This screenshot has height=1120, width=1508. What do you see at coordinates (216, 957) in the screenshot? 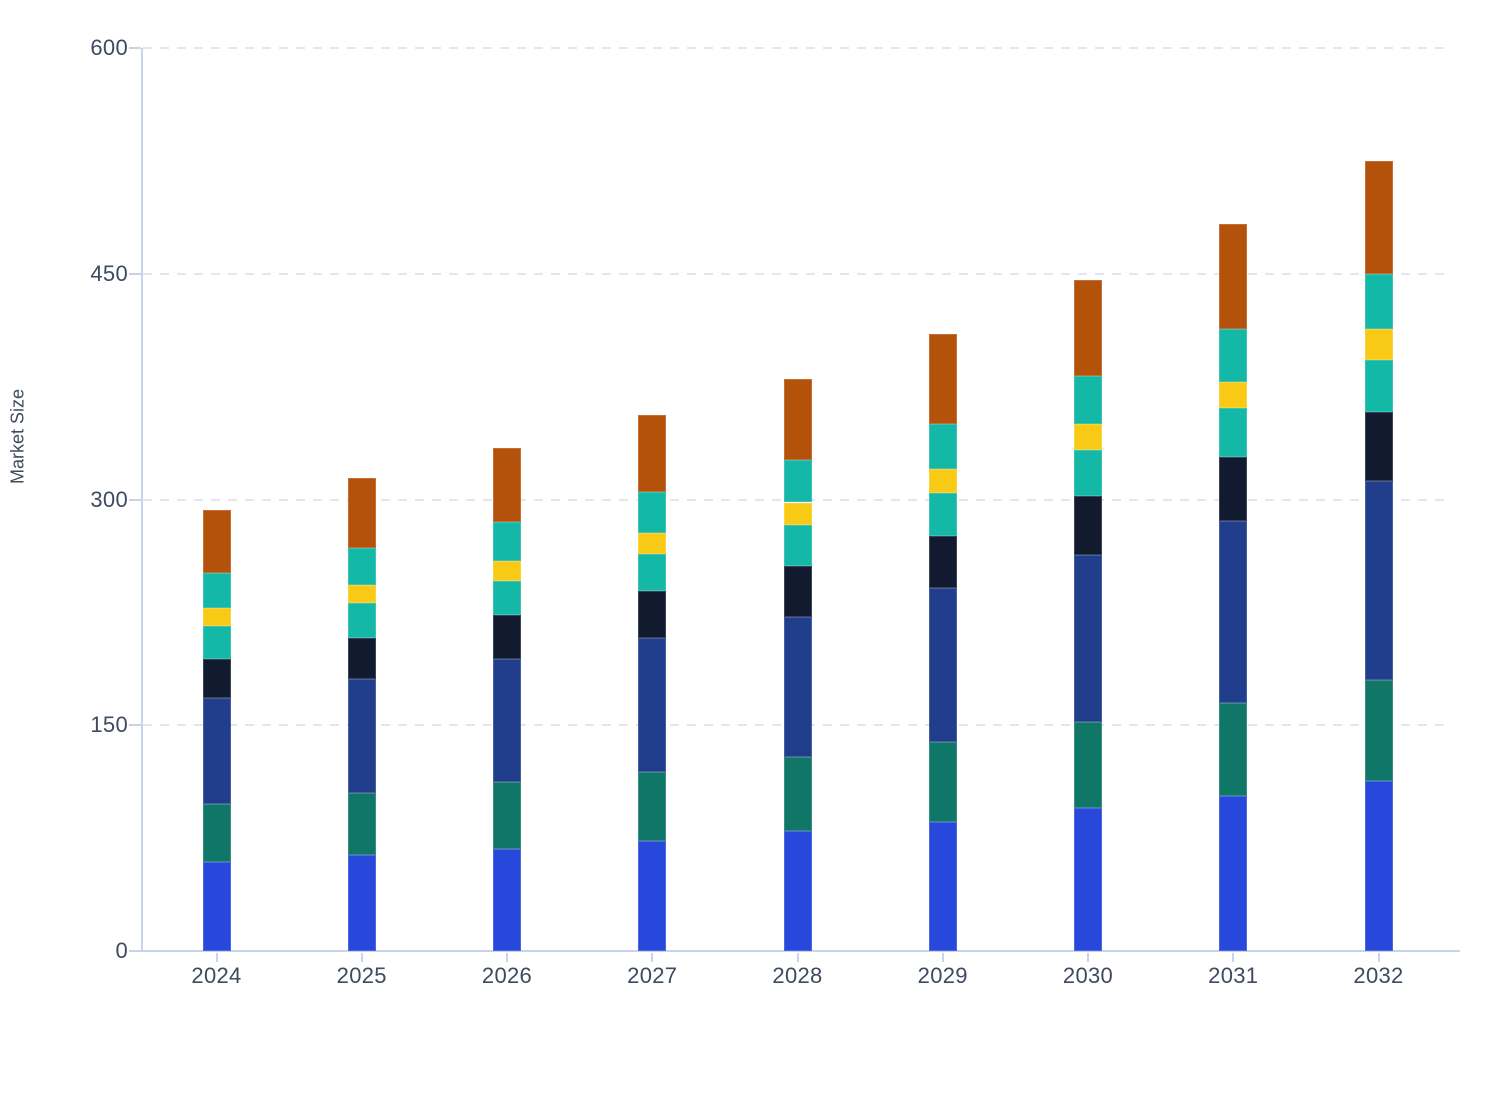
I see `x-tick-mark-2024` at bounding box center [216, 957].